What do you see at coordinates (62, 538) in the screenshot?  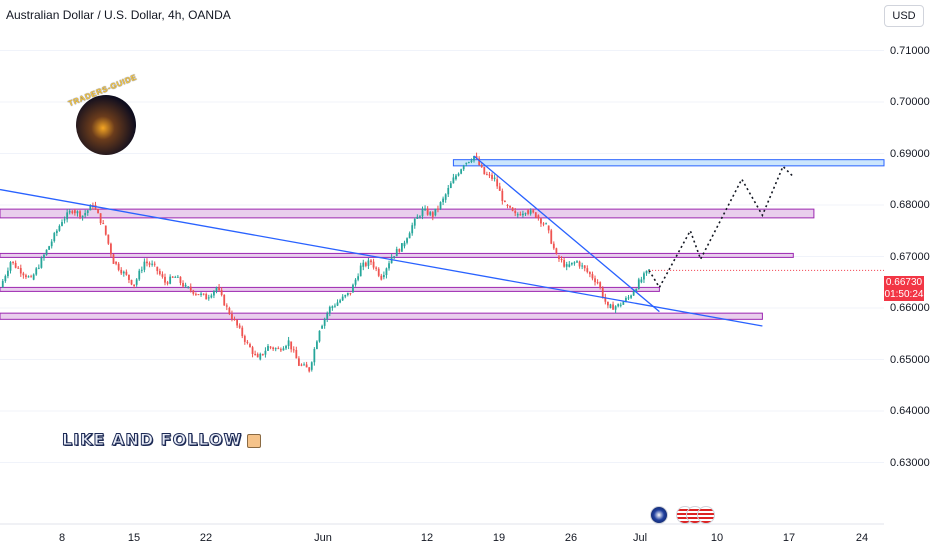 I see `x-tick-label: 8` at bounding box center [62, 538].